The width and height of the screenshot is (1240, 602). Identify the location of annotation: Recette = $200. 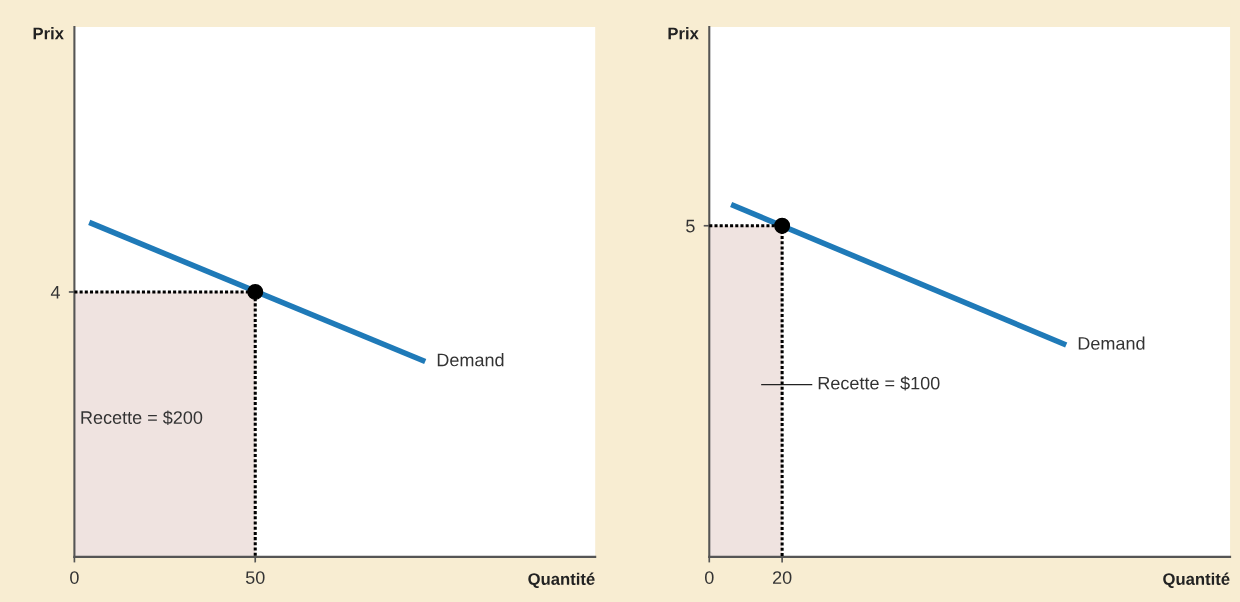
(142, 418).